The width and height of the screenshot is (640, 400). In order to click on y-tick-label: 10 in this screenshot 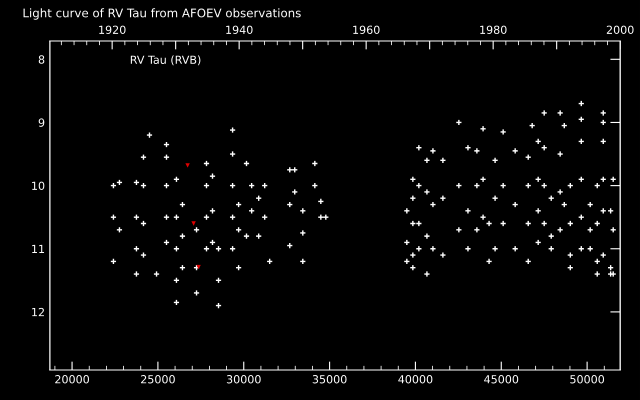, I will do `click(38, 186)`.